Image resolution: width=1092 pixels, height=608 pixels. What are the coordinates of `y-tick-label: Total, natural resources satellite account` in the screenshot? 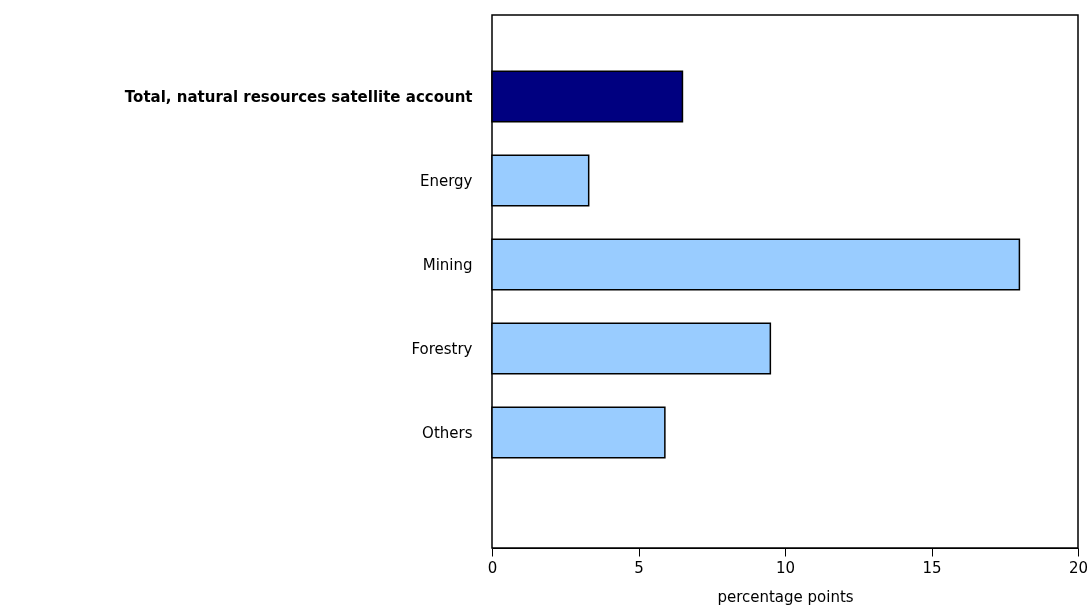 It's located at (298, 96).